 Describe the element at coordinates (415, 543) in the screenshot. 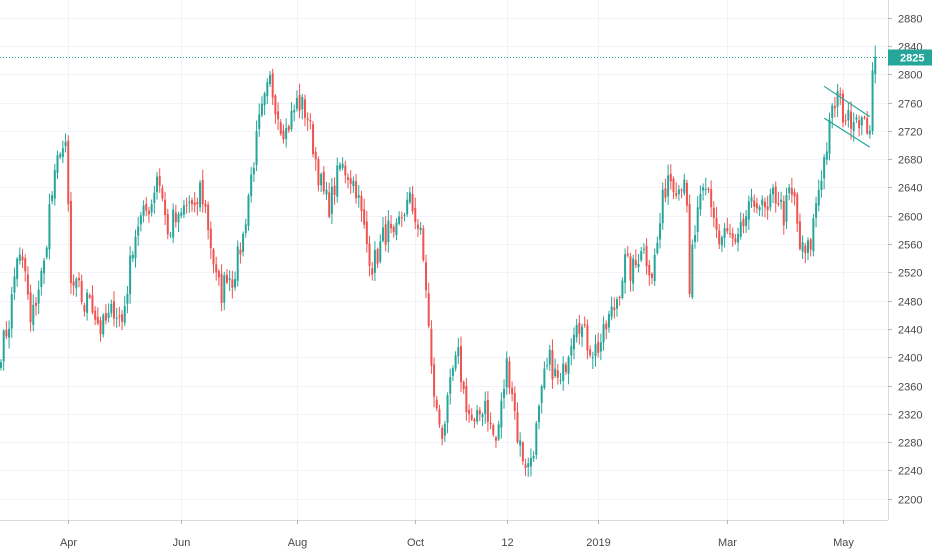

I see `x-tick-label: Oct` at that location.